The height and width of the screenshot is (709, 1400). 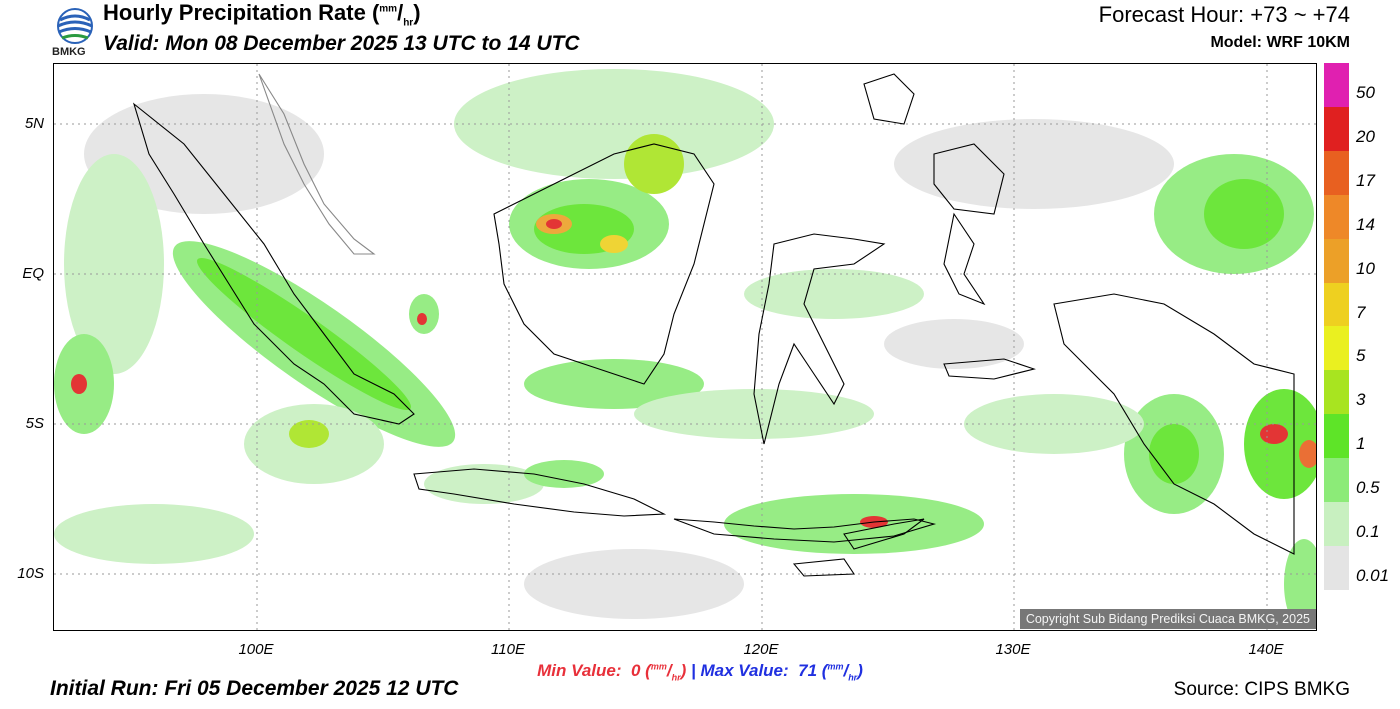 What do you see at coordinates (256, 649) in the screenshot?
I see `x-tick-100e: 100E` at bounding box center [256, 649].